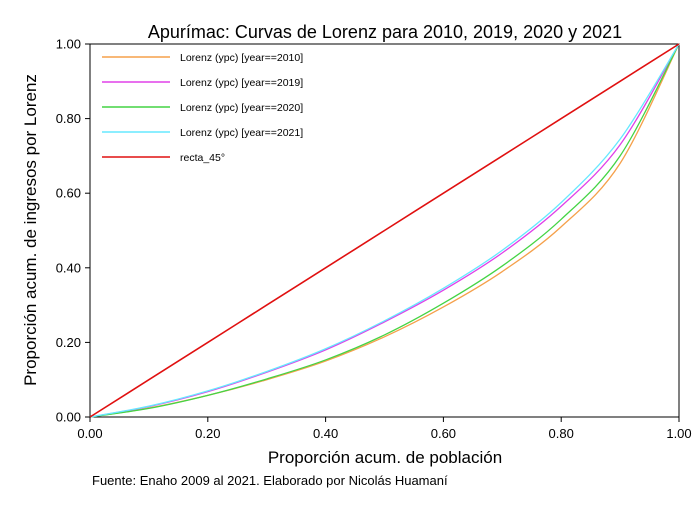 This screenshot has width=698, height=508. Describe the element at coordinates (207, 433) in the screenshot. I see `x-tick-label: 0.20` at that location.